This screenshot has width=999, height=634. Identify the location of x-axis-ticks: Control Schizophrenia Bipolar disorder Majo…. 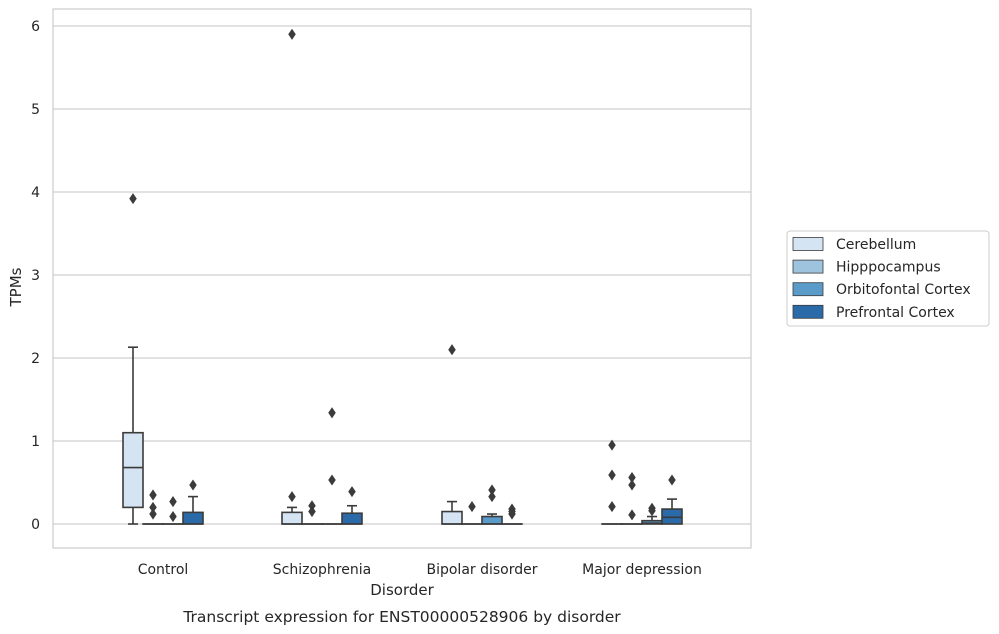
(420, 570).